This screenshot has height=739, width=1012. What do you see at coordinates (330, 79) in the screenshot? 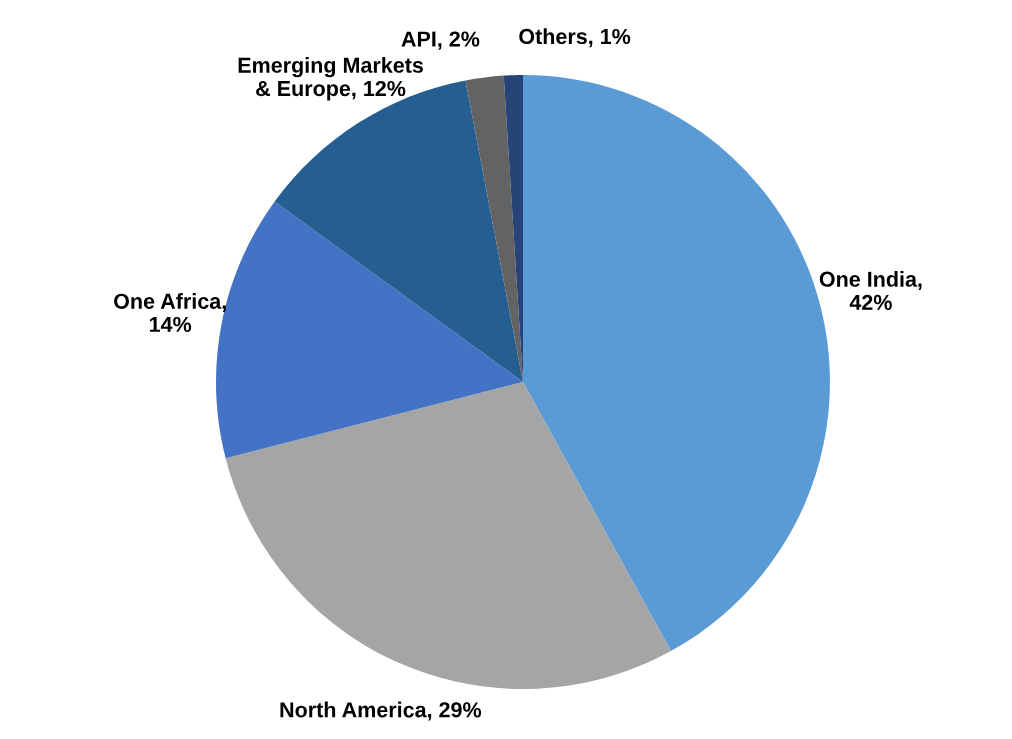
I see `slice-label: Emerging Markets & Europe, 12%` at bounding box center [330, 79].